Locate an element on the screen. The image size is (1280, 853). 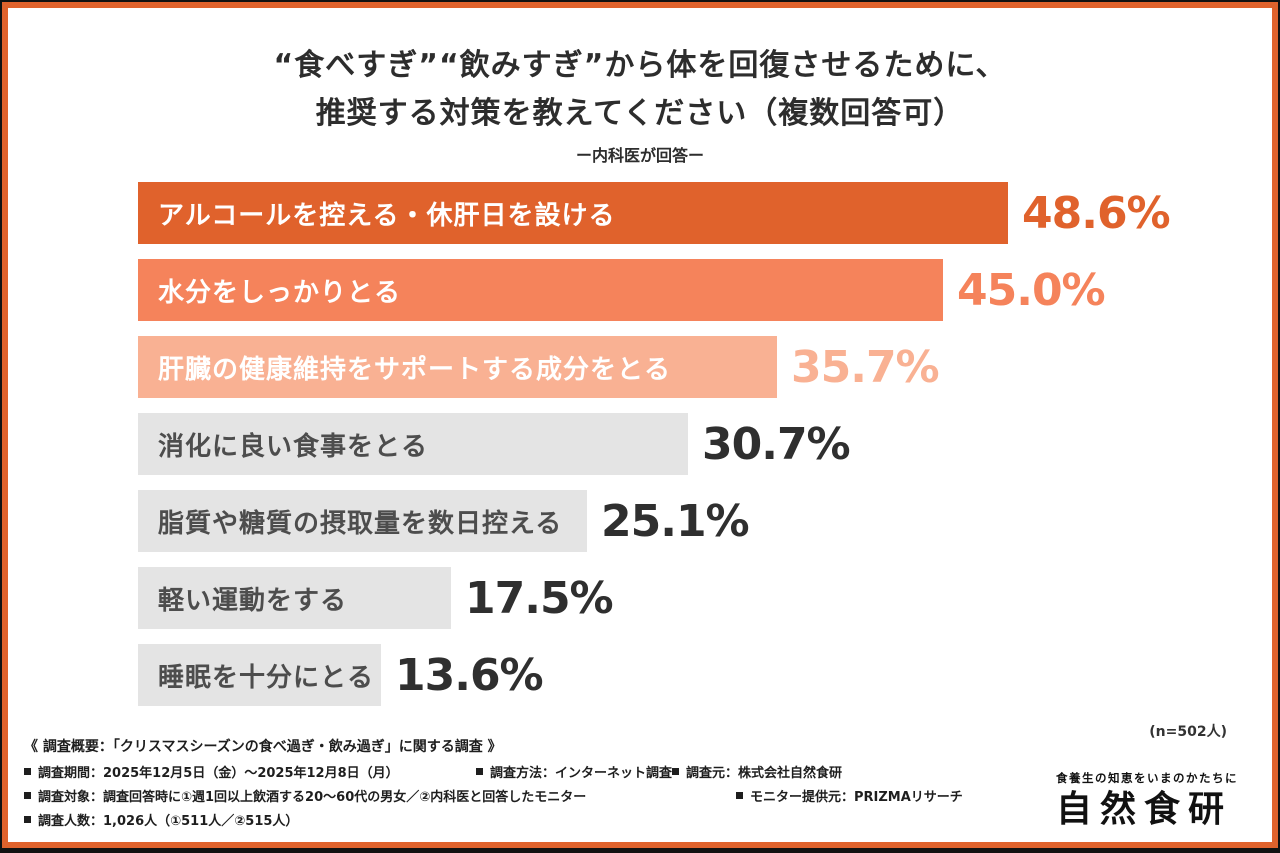
chart-subtitle: ー内科医が回答ー is located at coordinates (639, 155).